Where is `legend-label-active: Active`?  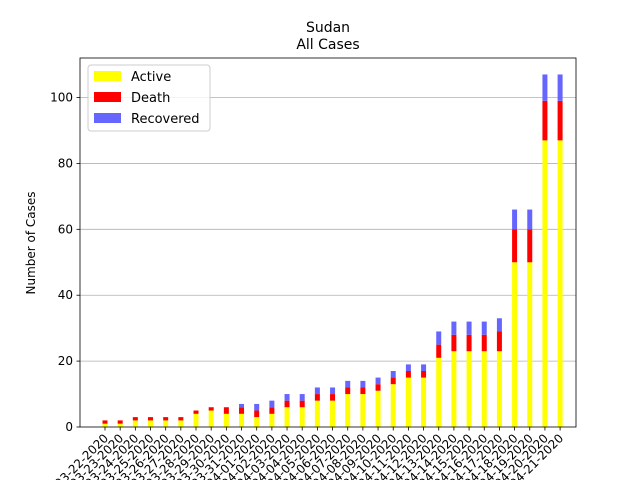
legend-label-active: Active is located at coordinates (151, 77).